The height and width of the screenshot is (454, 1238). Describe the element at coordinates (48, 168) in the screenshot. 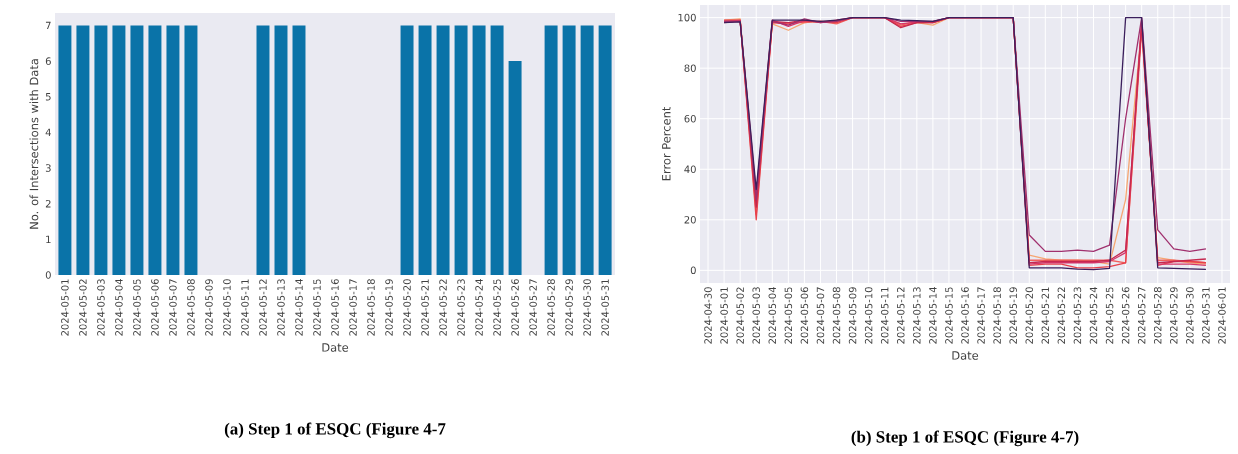

I see `y-tick-label: 3` at that location.